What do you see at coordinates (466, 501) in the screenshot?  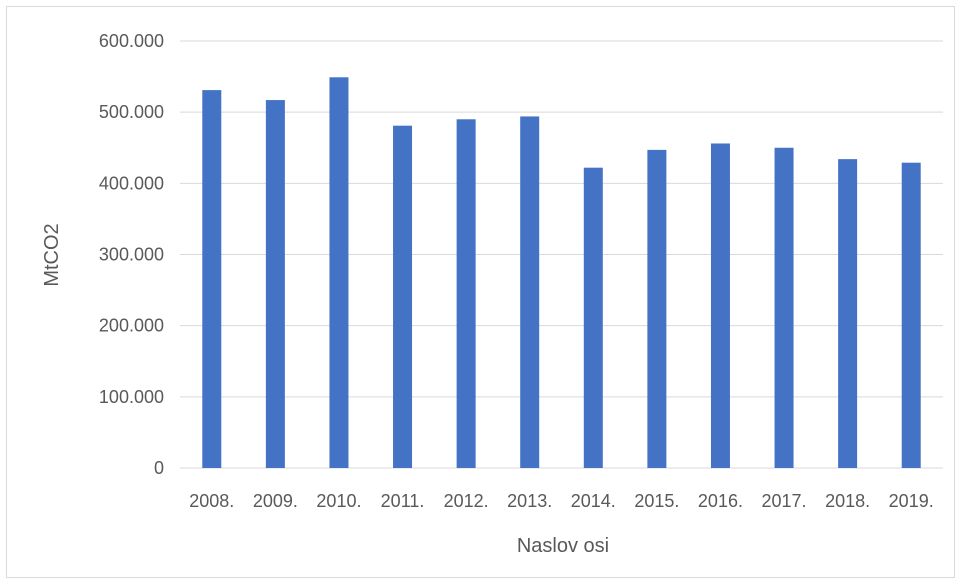 I see `x-tick-label: 2012.` at bounding box center [466, 501].